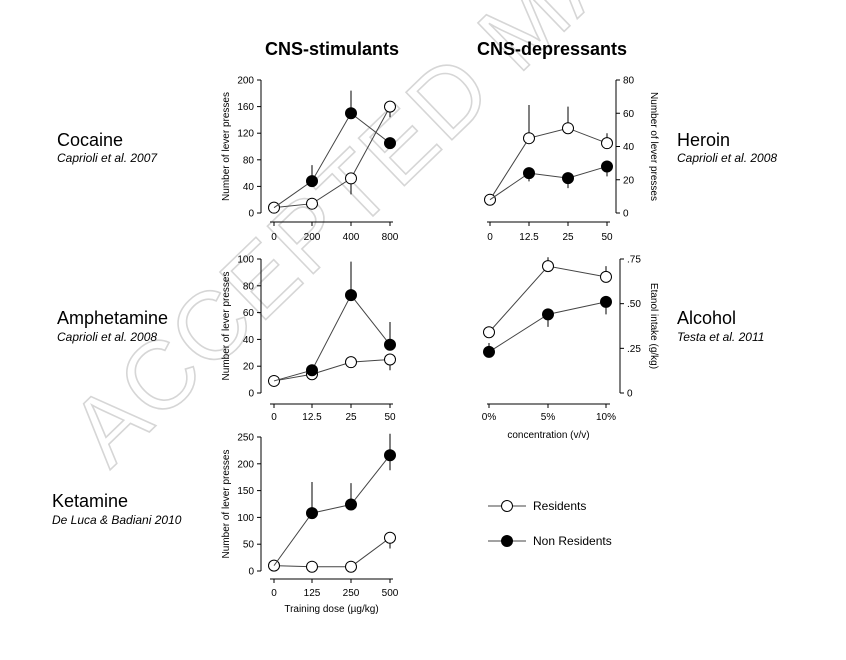  What do you see at coordinates (507, 506) in the screenshot?
I see `legend-residents-marker` at bounding box center [507, 506].